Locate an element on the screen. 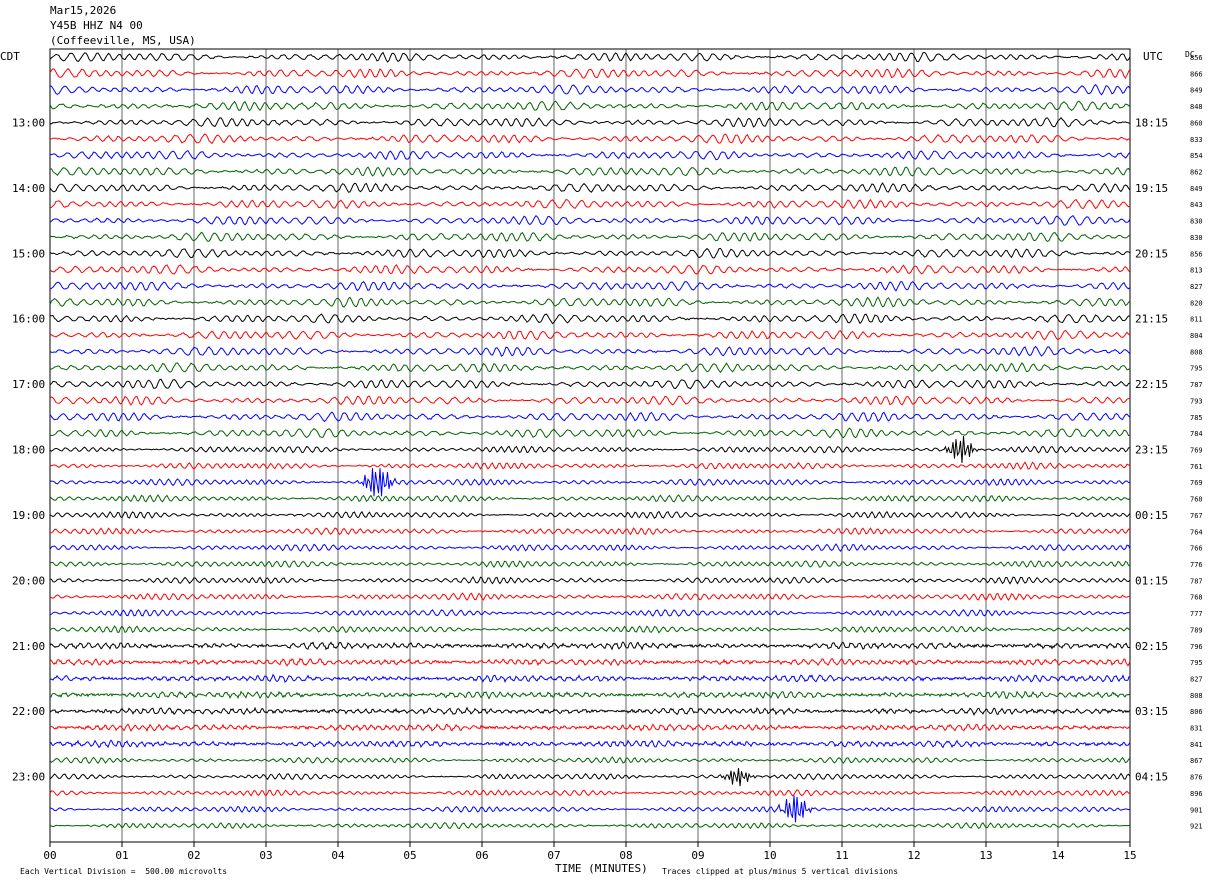  dc-offset-label: 806 is located at coordinates (1196, 712).